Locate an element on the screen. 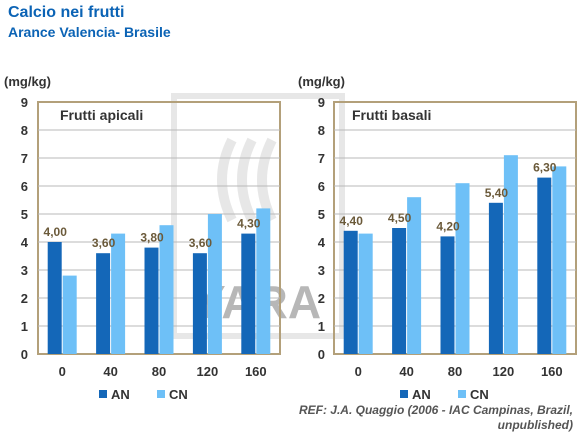 Image resolution: width=579 pixels, height=436 pixels. data-label: 4,40 is located at coordinates (352, 221).